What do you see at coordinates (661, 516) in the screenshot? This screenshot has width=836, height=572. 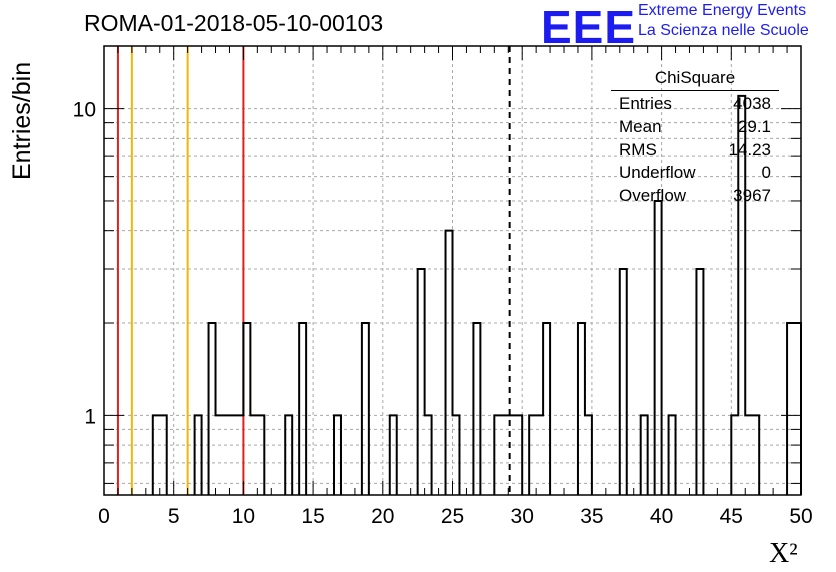 I see `x-tick-label: 40` at bounding box center [661, 516].